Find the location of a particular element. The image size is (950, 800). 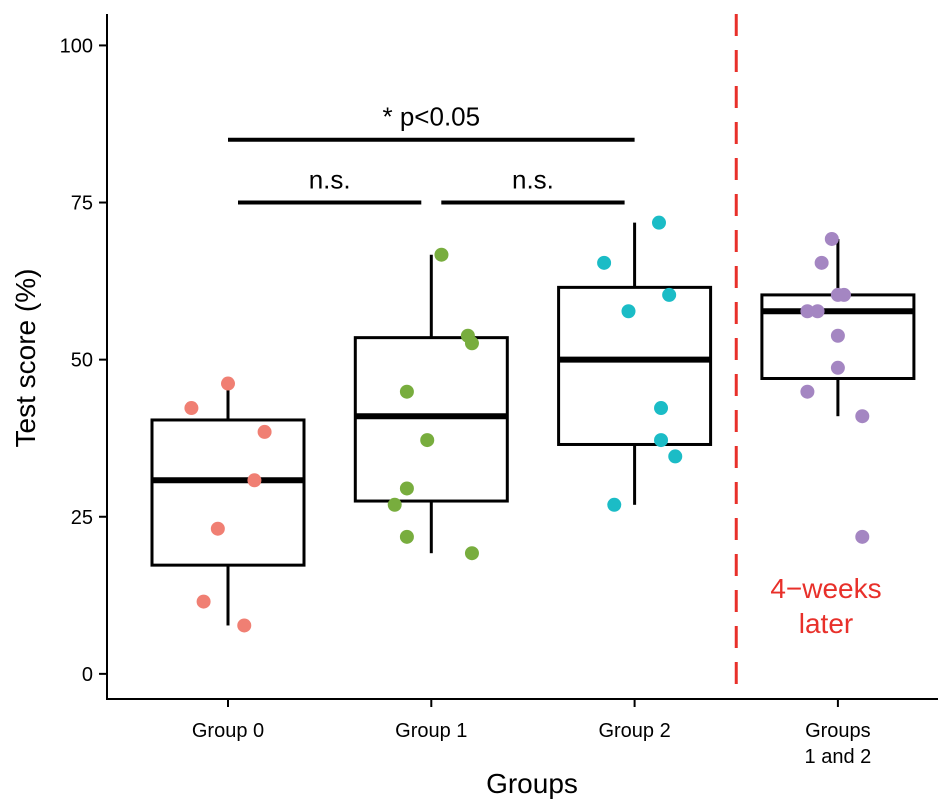

x-tick-label: Group 1 is located at coordinates (431, 731).